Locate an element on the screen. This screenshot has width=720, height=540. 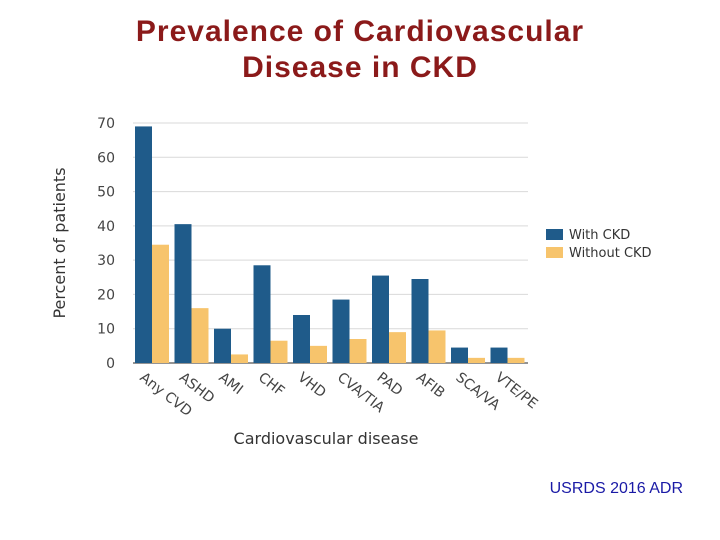
y-tick-label: 10 is located at coordinates (106, 330).